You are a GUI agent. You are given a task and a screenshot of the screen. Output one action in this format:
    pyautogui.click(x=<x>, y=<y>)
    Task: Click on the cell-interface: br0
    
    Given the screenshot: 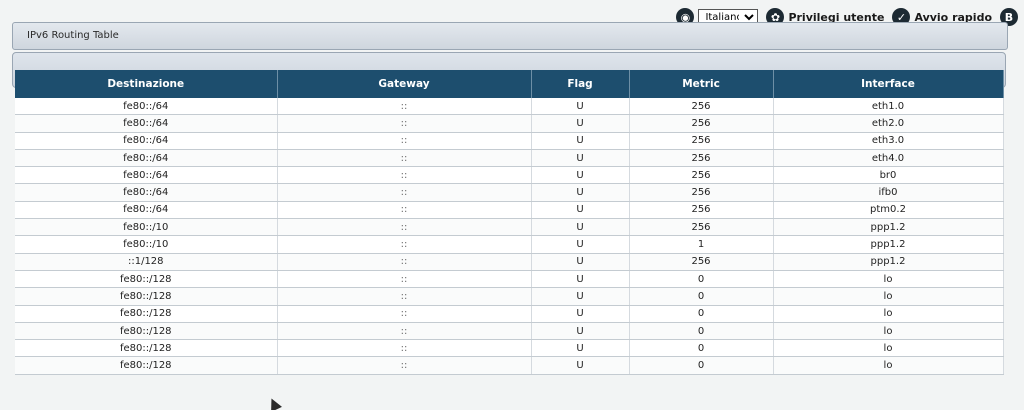 What is the action you would take?
    pyautogui.click(x=888, y=175)
    